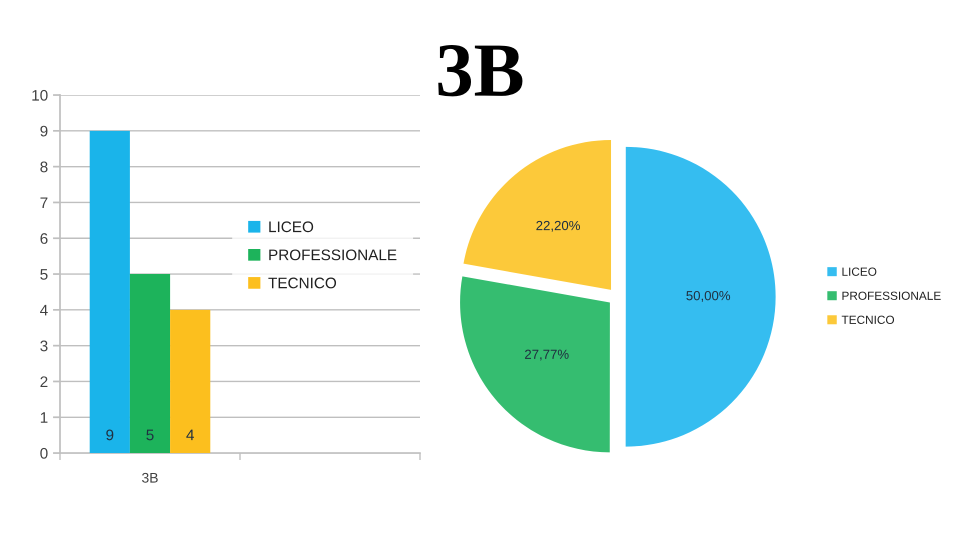 The height and width of the screenshot is (540, 960). What do you see at coordinates (44, 202) in the screenshot?
I see `y-tick-label: 7` at bounding box center [44, 202].